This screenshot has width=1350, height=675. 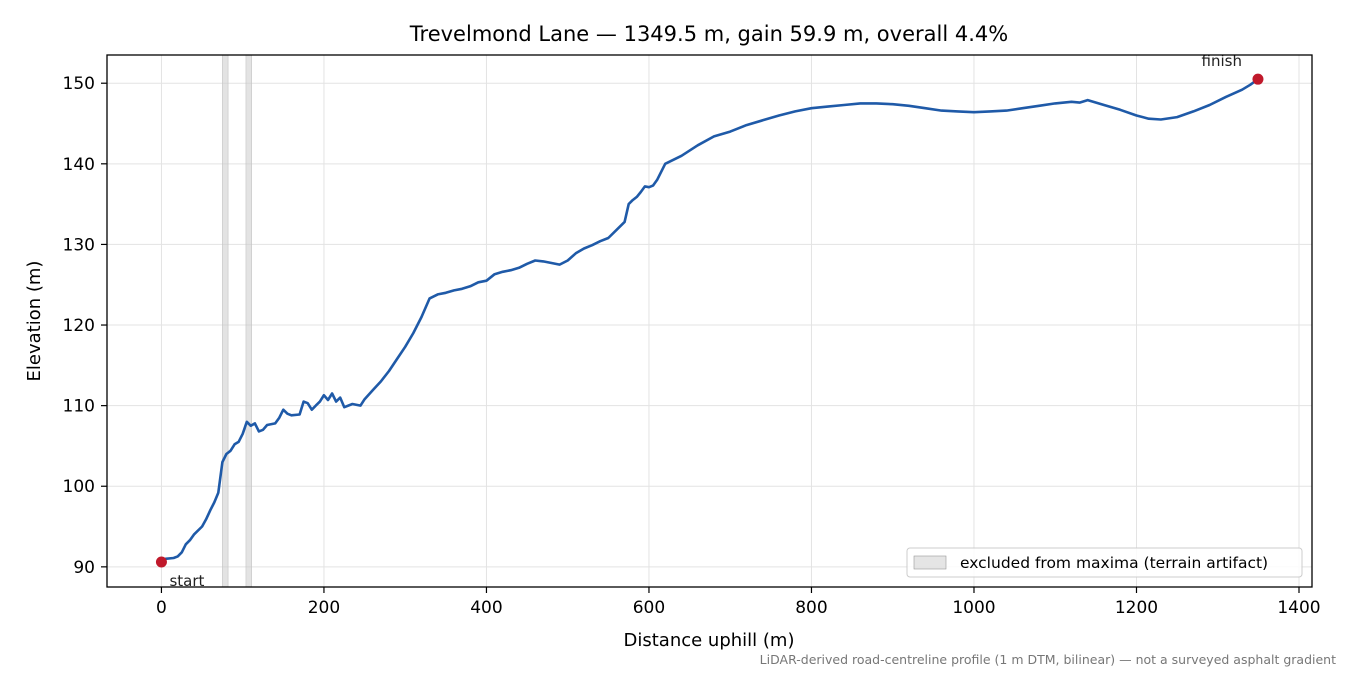 What do you see at coordinates (1222, 61) in the screenshot?
I see `annotation-finish: finish` at bounding box center [1222, 61].